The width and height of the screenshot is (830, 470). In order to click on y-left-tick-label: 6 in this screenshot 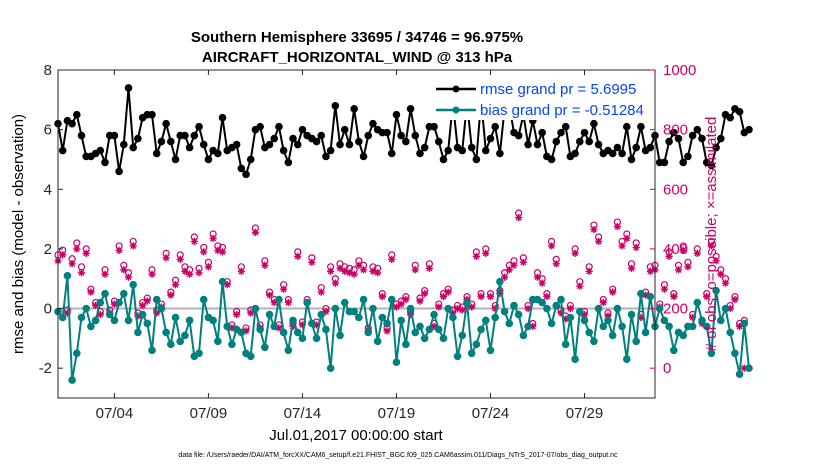, I will do `click(48, 130)`.